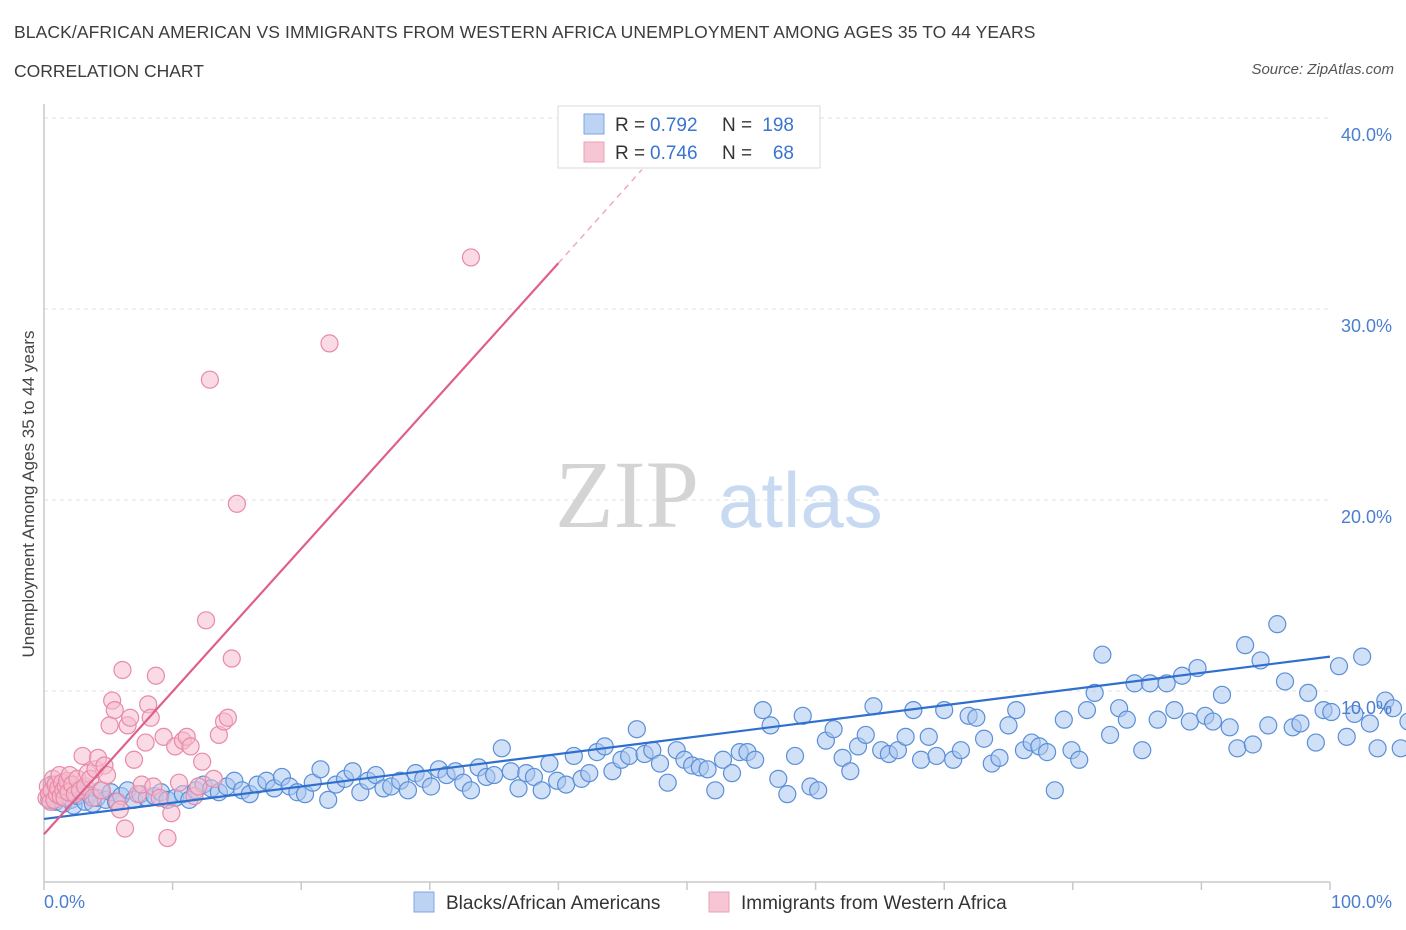 The width and height of the screenshot is (1406, 930). Describe the element at coordinates (1366, 708) in the screenshot. I see `y-tick-label-10: 10.0%` at that location.